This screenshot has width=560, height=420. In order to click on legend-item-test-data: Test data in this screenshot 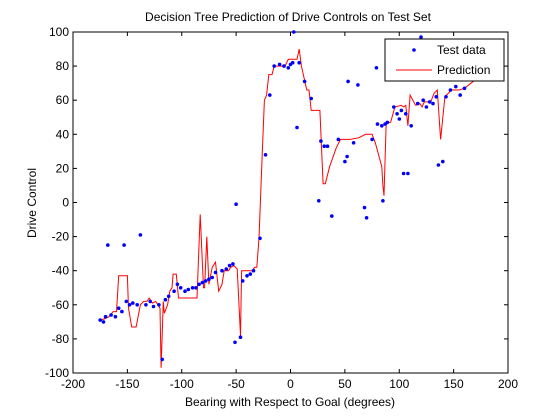, I will do `click(449, 50)`.